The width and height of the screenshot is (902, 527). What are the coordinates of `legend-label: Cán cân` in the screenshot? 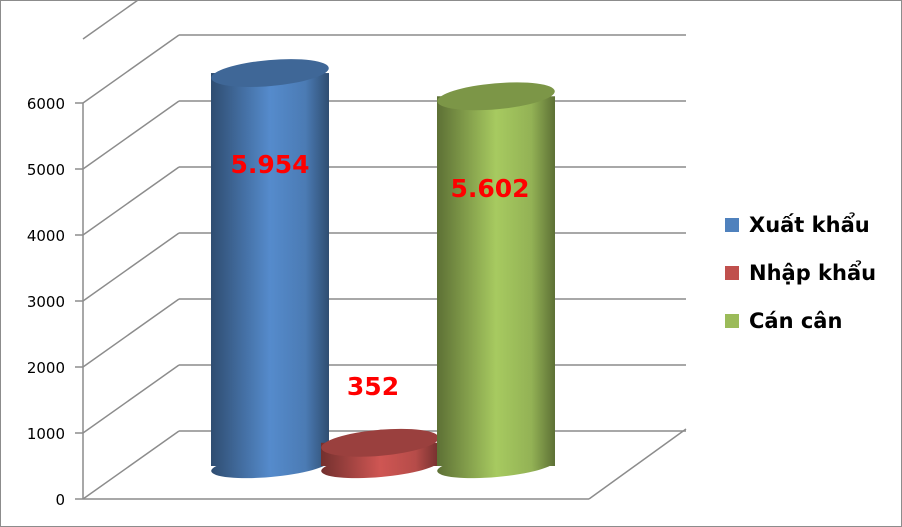 It's located at (796, 321).